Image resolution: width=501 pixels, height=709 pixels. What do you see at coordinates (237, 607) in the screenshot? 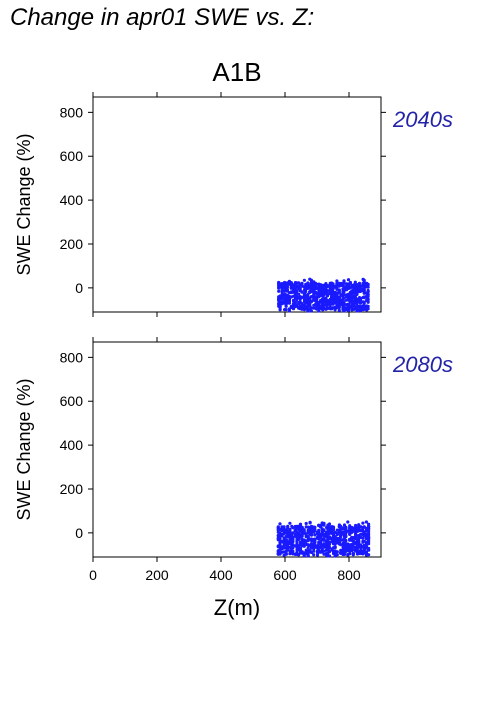
I see `x-axis-label: Z(m)` at bounding box center [237, 607].